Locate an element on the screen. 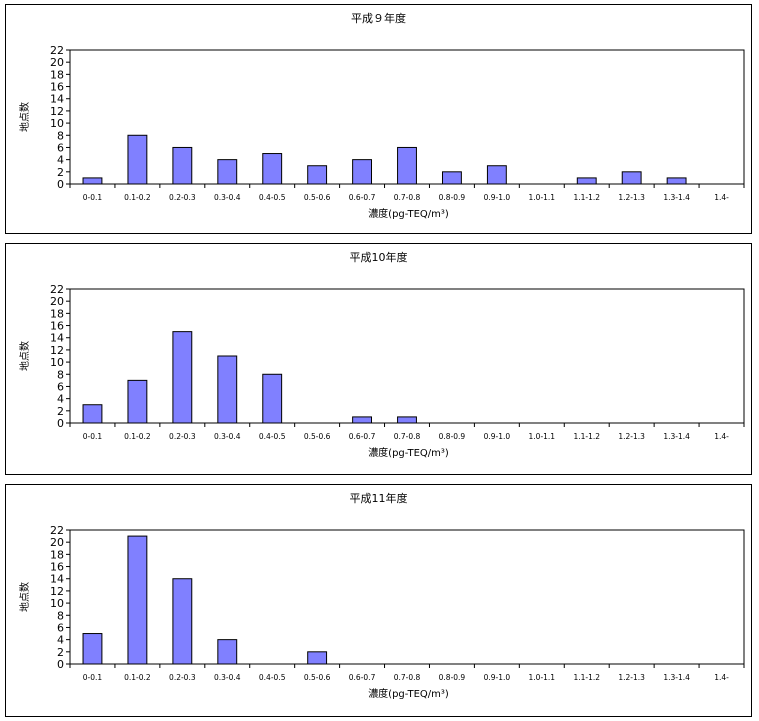 This screenshot has width=759, height=721. y-tick-label: 0 is located at coordinates (60, 184).